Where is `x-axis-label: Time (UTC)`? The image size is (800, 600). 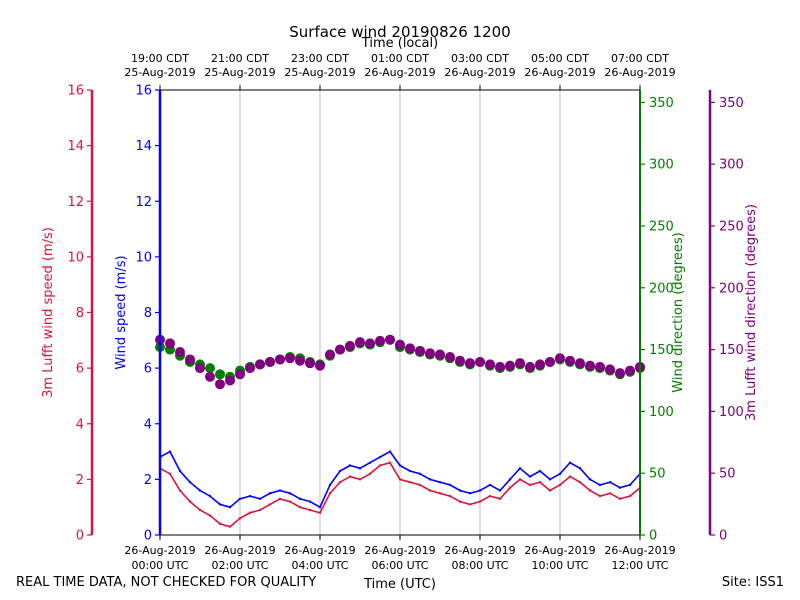 x-axis-label: Time (UTC) is located at coordinates (399, 584).